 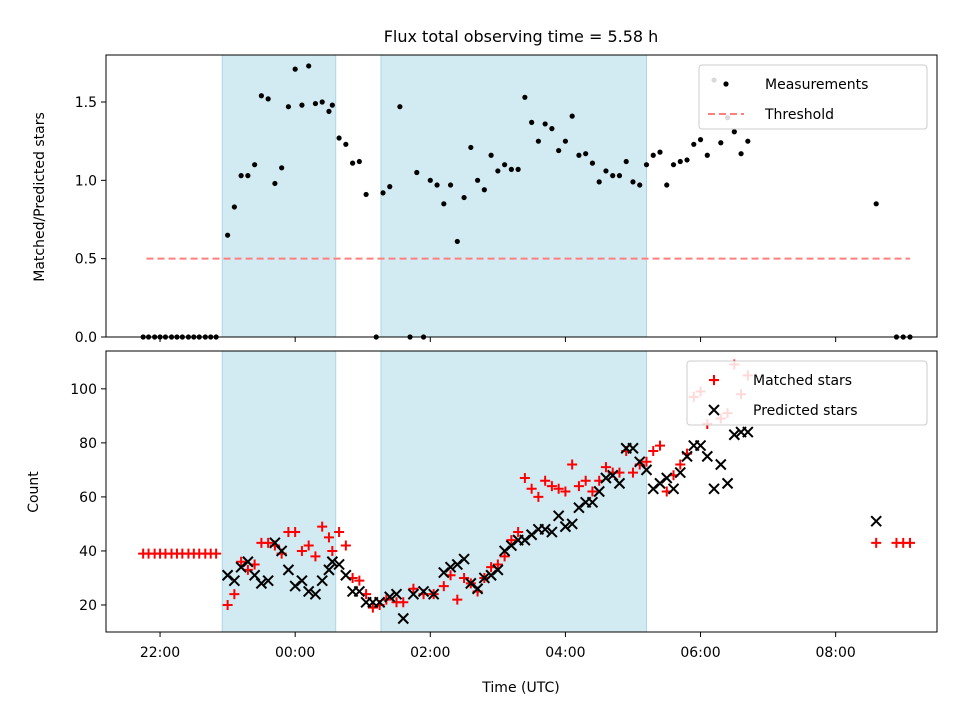 I want to click on y-tick-label: 1.0, so click(x=86, y=181).